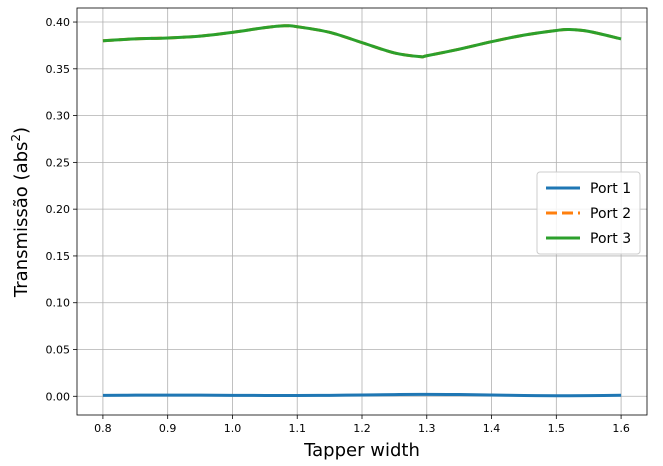 Image resolution: width=663 pixels, height=466 pixels. I want to click on x-tick-label: 1.3, so click(427, 428).